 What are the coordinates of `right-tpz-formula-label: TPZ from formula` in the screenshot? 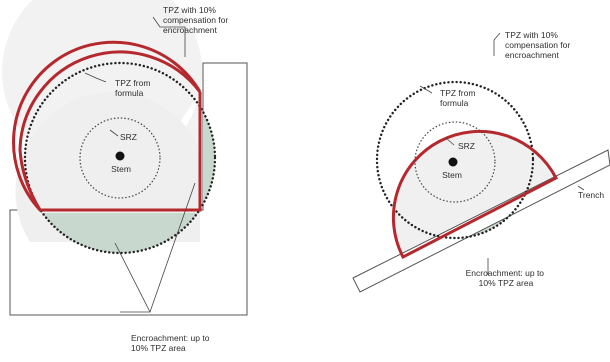 It's located at (459, 98).